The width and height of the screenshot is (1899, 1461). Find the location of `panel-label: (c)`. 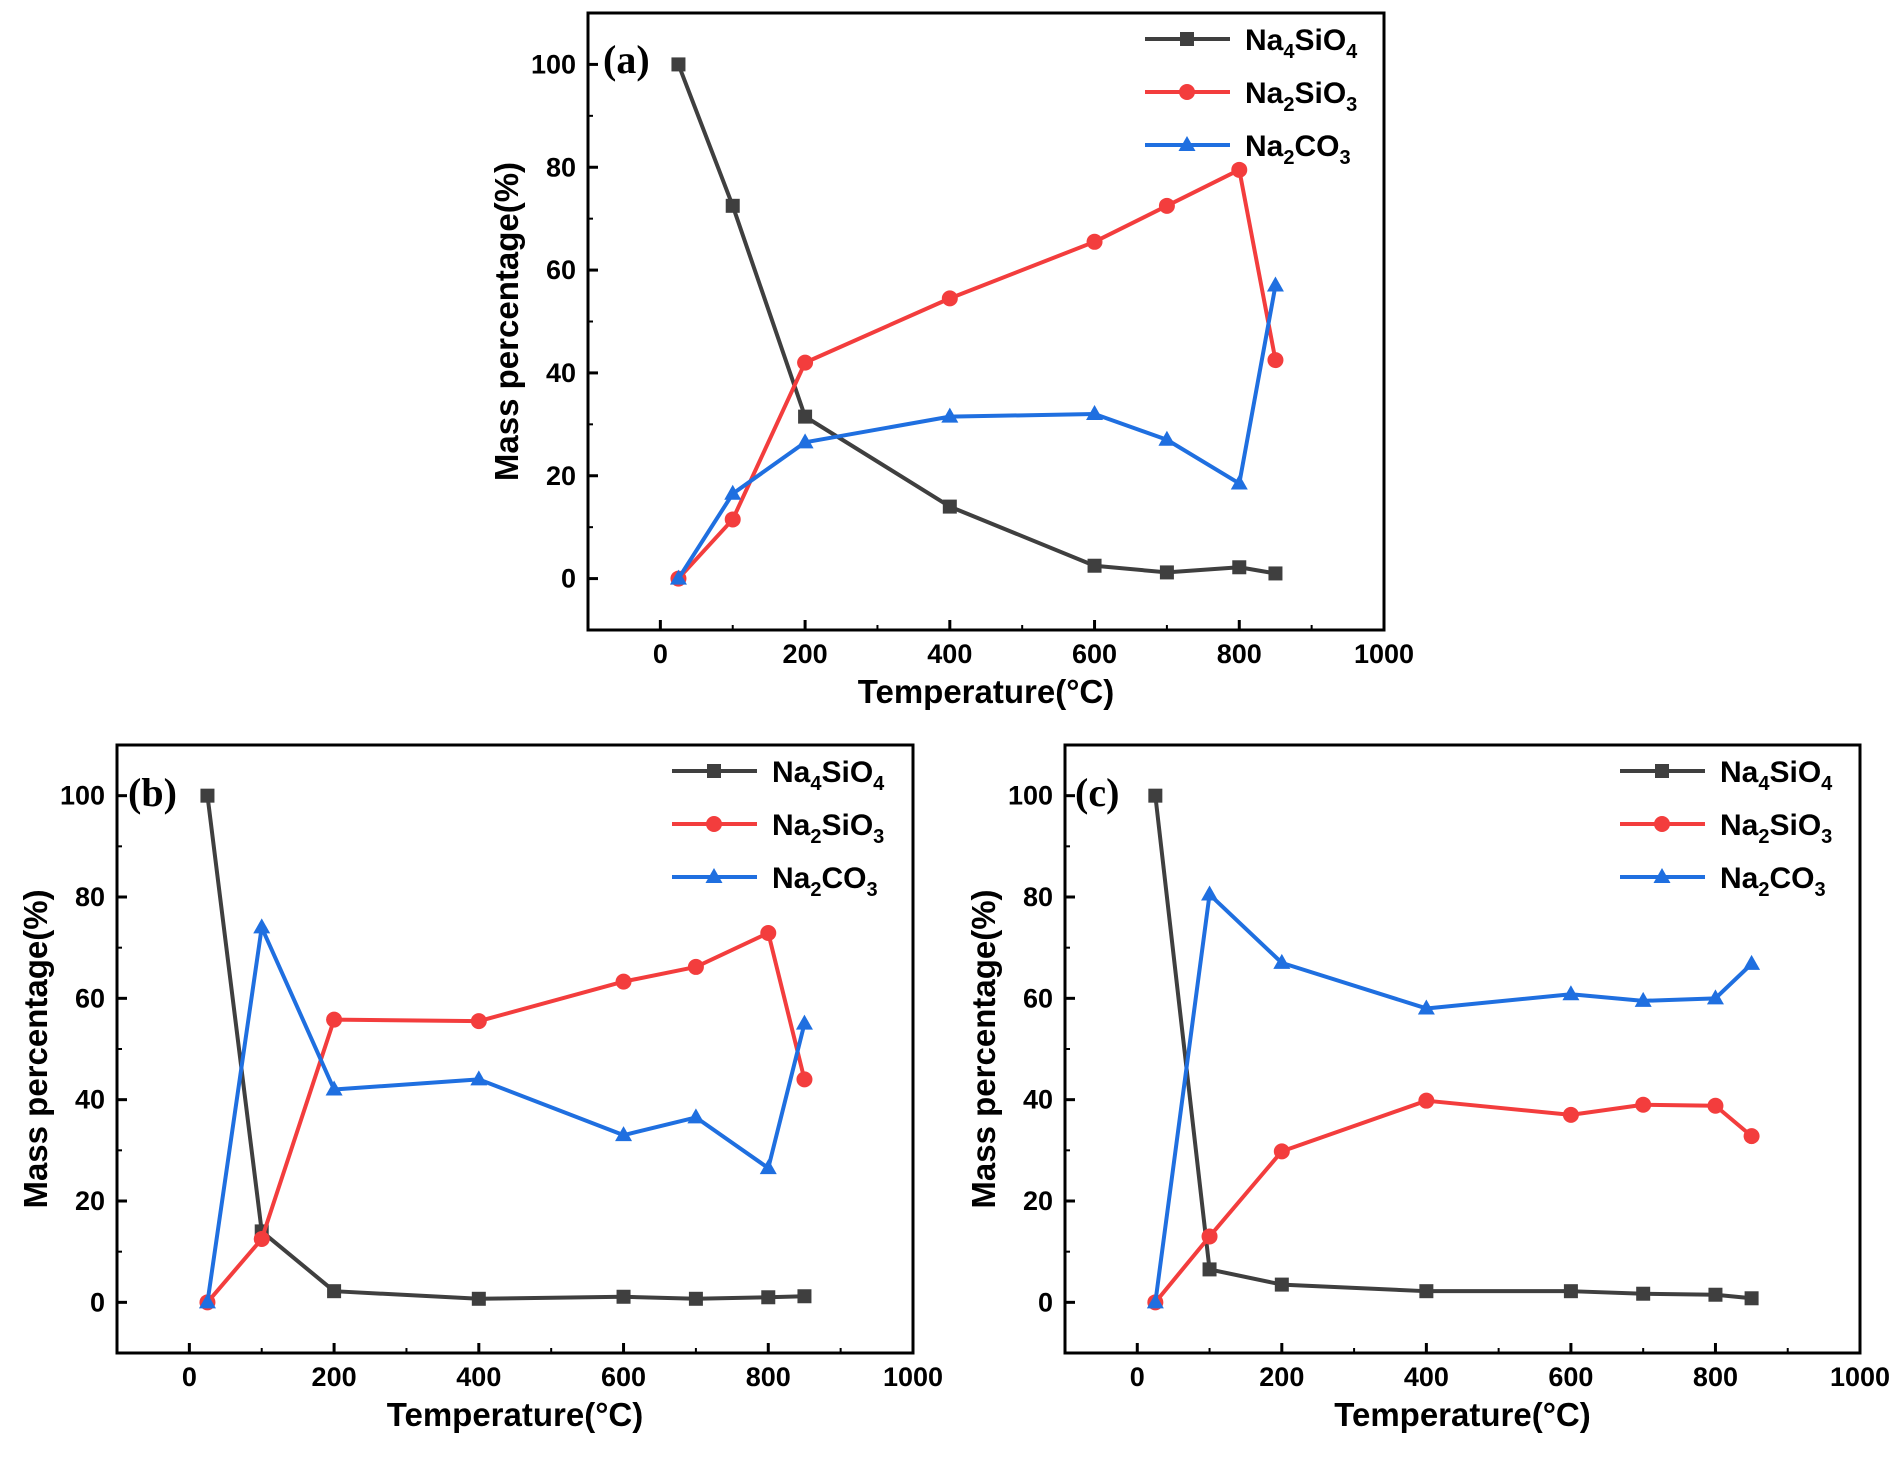

panel-label: (c) is located at coordinates (1097, 792).